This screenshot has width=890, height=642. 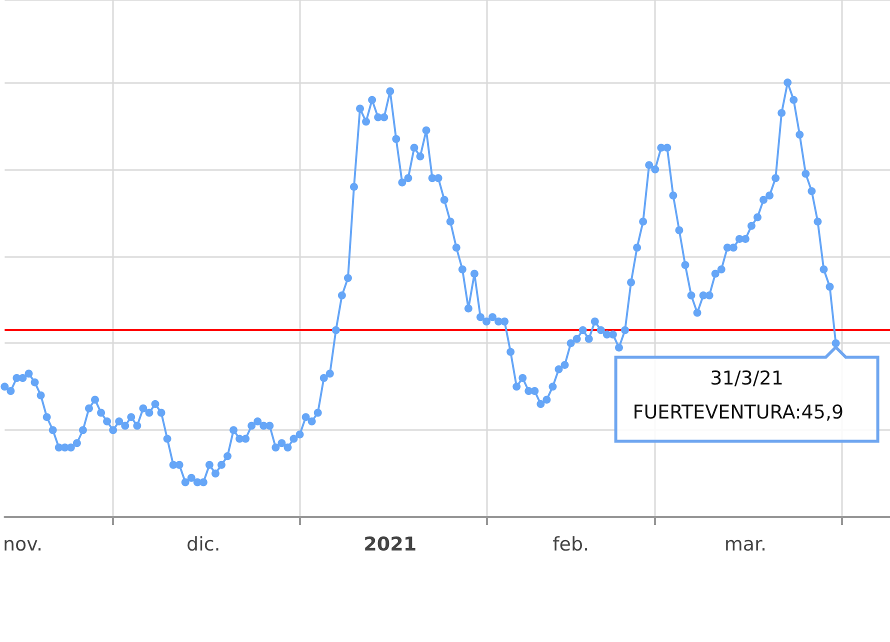 What do you see at coordinates (390, 545) in the screenshot?
I see `x-tick-label: 2021` at bounding box center [390, 545].